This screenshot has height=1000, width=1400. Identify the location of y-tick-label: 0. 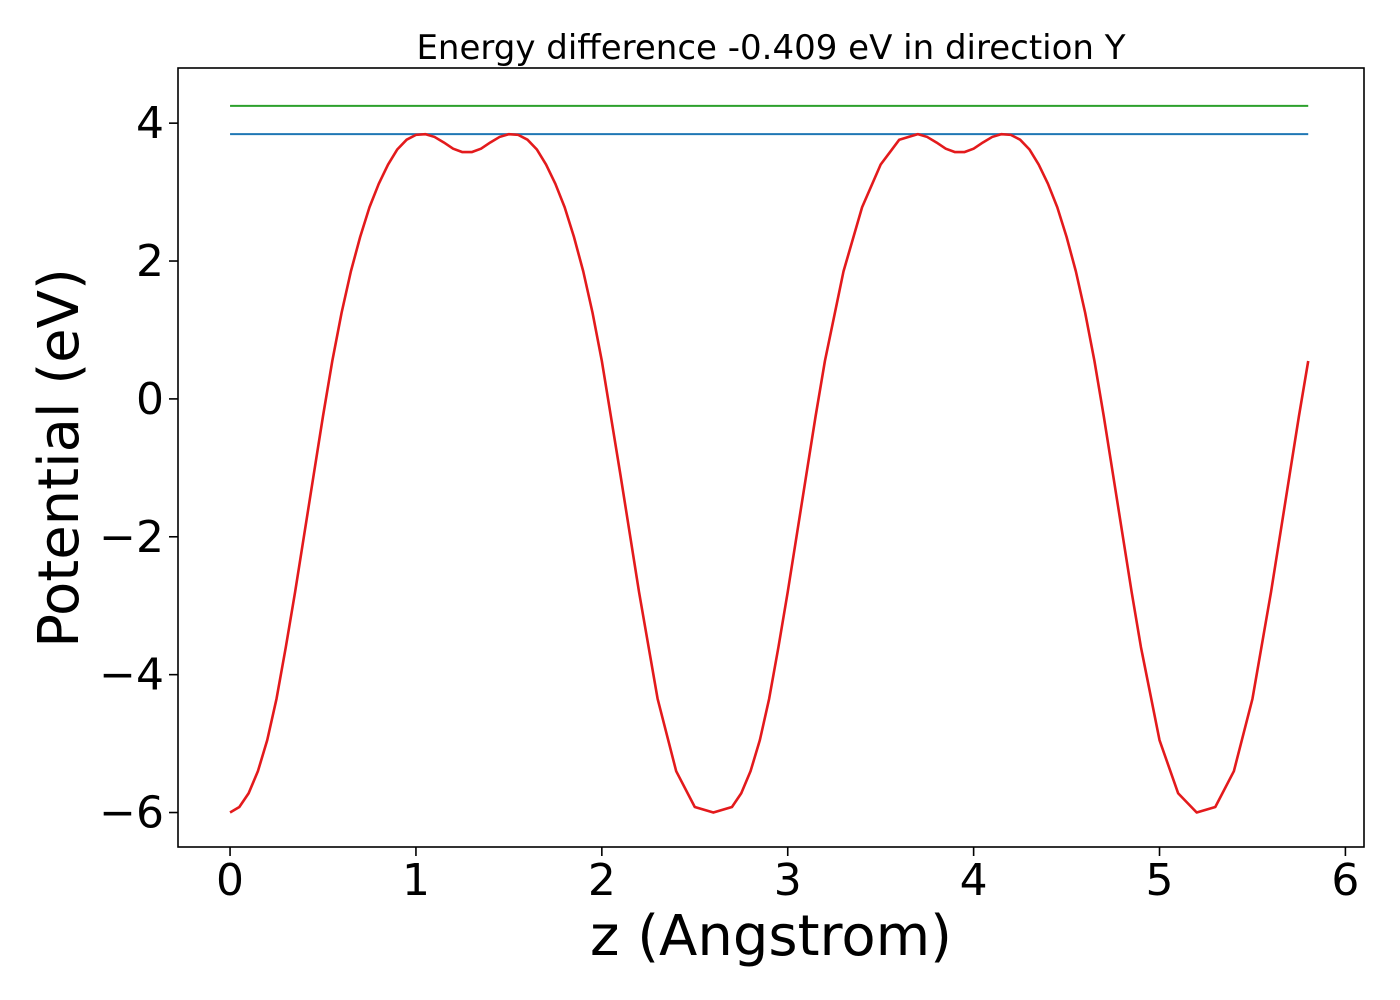
(150, 399).